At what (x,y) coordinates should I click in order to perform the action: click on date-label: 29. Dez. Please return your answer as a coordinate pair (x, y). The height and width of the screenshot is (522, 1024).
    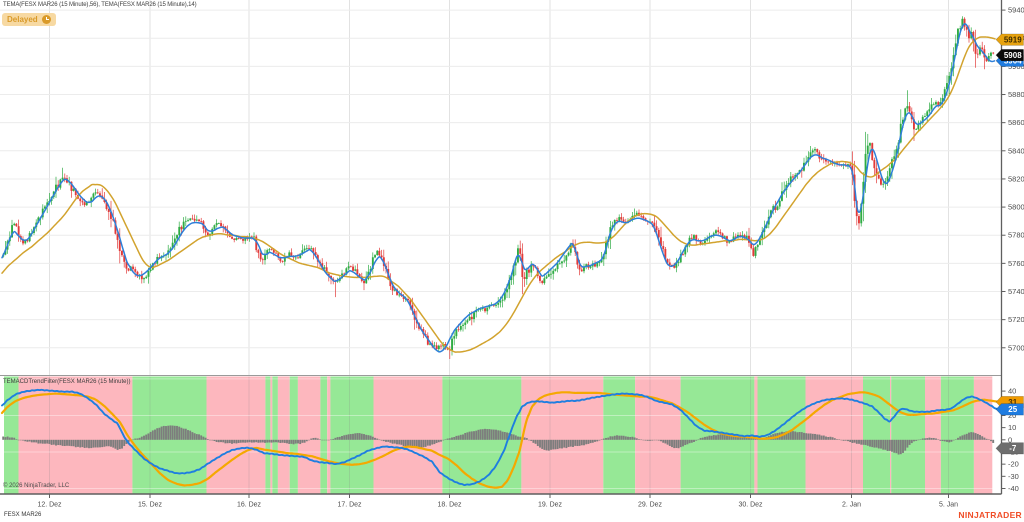
    Looking at the image, I should click on (650, 505).